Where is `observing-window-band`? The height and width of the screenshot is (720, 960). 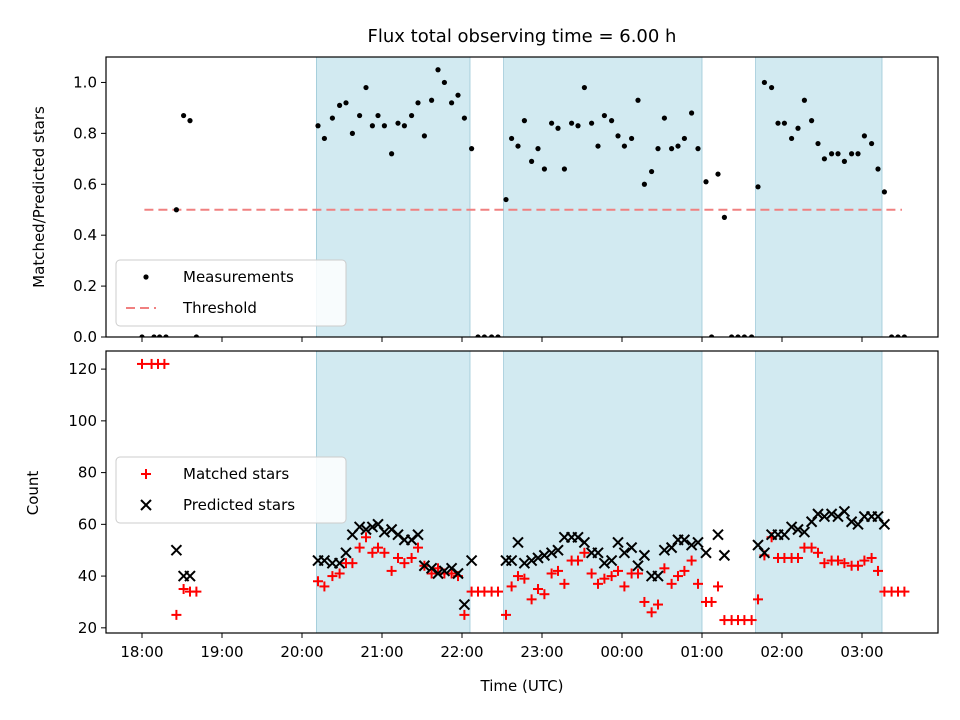
observing-window-band is located at coordinates (603, 197).